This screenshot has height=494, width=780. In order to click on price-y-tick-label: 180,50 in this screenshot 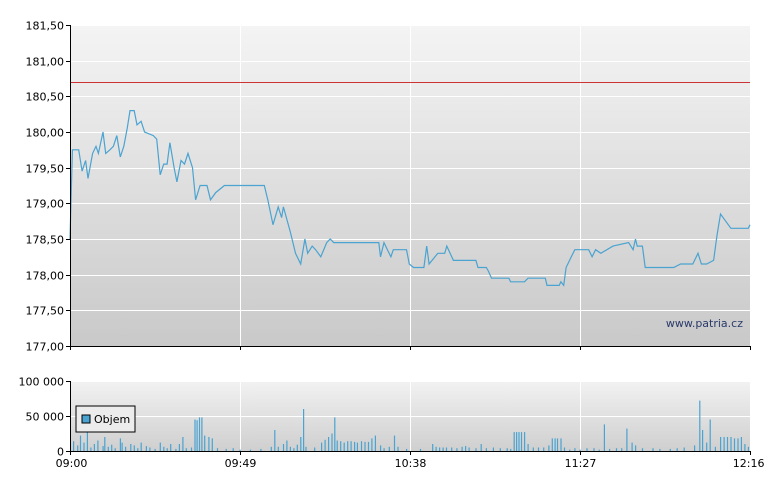, I will do `click(45, 97)`.